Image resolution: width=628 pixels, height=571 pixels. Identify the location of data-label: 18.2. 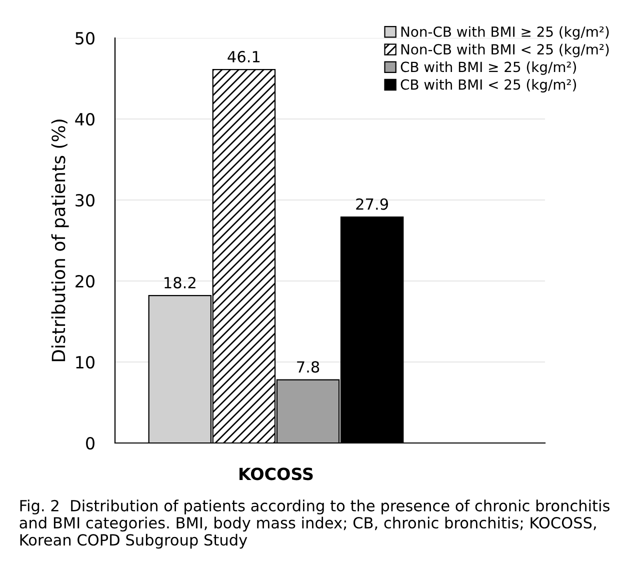
(180, 282).